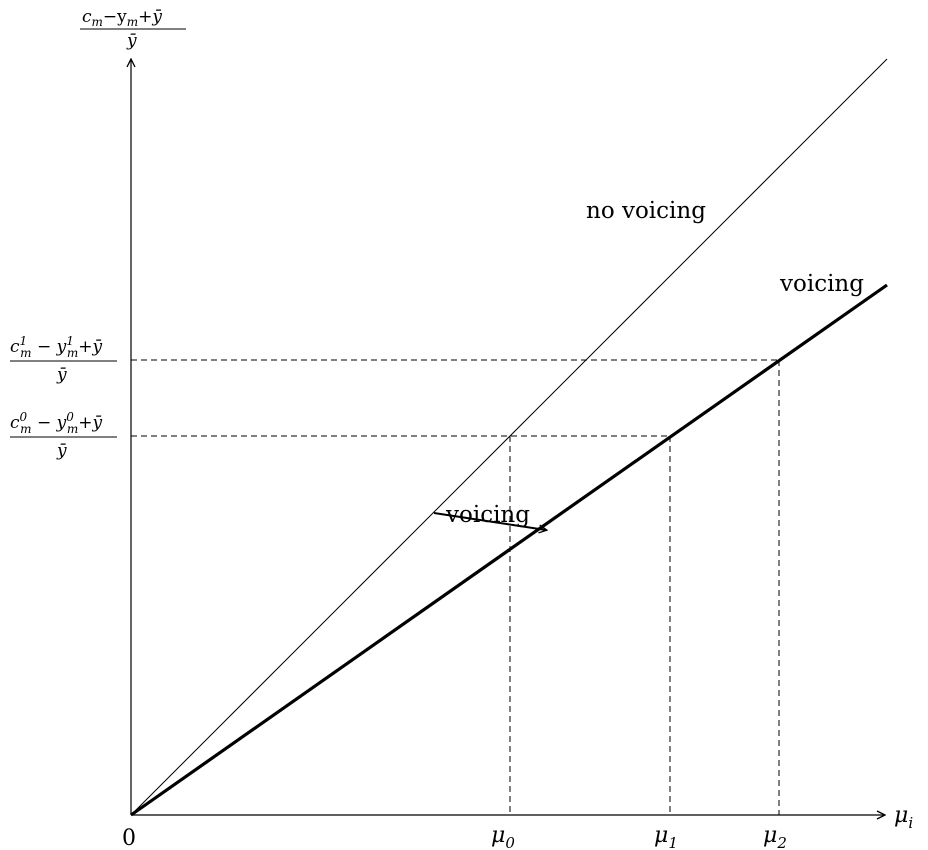 The image size is (928, 850). What do you see at coordinates (903, 817) in the screenshot?
I see `x-axis-label: μi` at bounding box center [903, 817].